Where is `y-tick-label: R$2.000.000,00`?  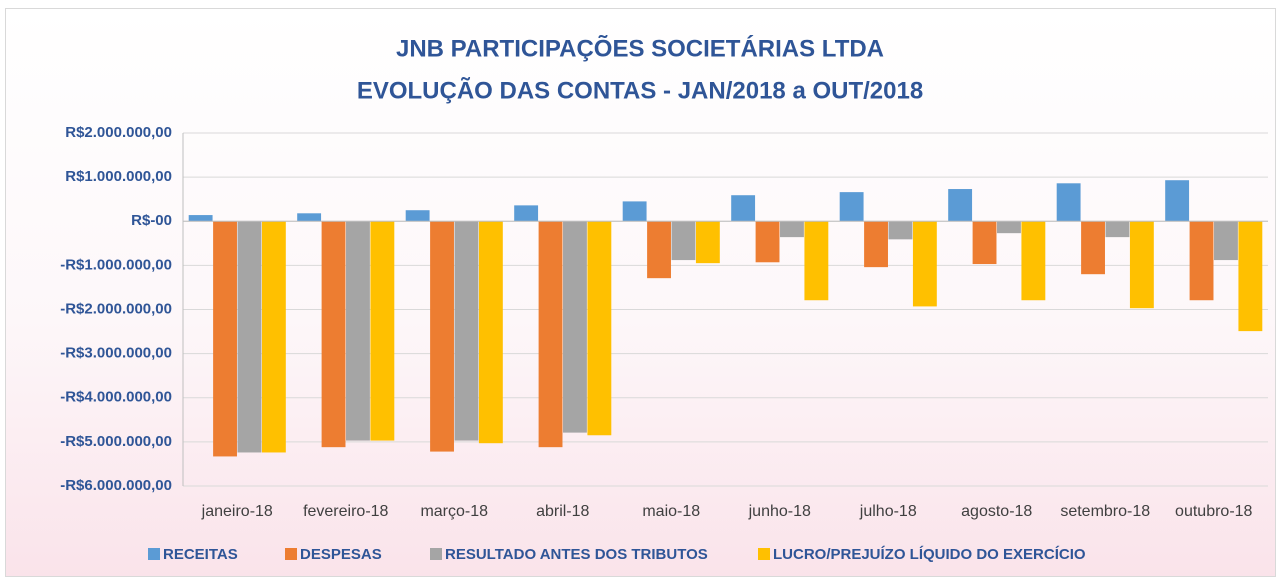 y-tick-label: R$2.000.000,00 is located at coordinates (118, 132).